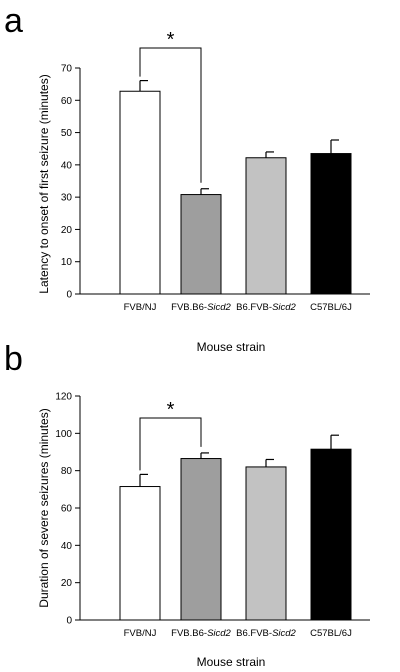 The image size is (400, 672). I want to click on panel-a-category-label: B6.FVB-Sicd2, so click(266, 307).